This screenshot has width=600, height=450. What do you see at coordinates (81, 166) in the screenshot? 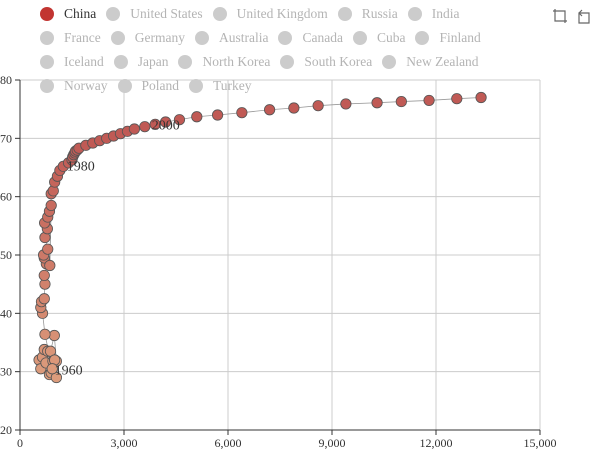
I see `year-annotation: 1980` at bounding box center [81, 166].